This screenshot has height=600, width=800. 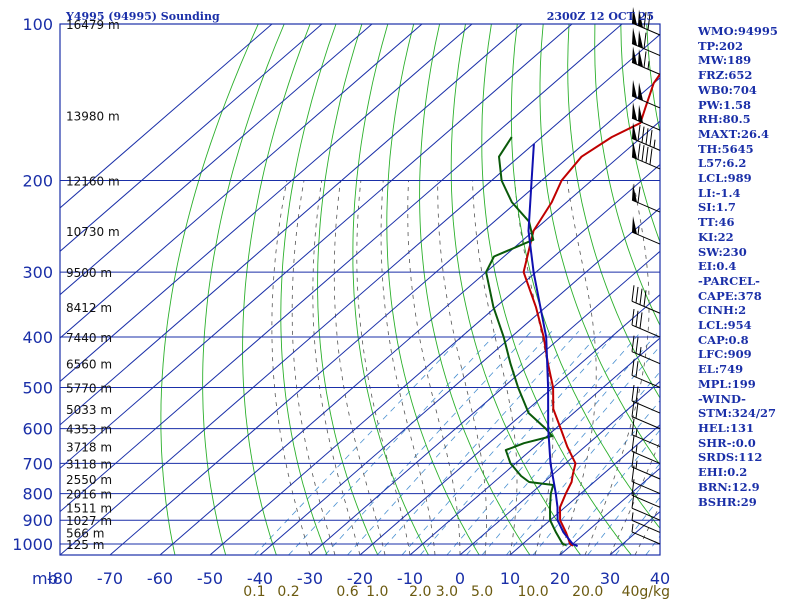 I want to click on index-item: PW:1.58, so click(x=725, y=104).